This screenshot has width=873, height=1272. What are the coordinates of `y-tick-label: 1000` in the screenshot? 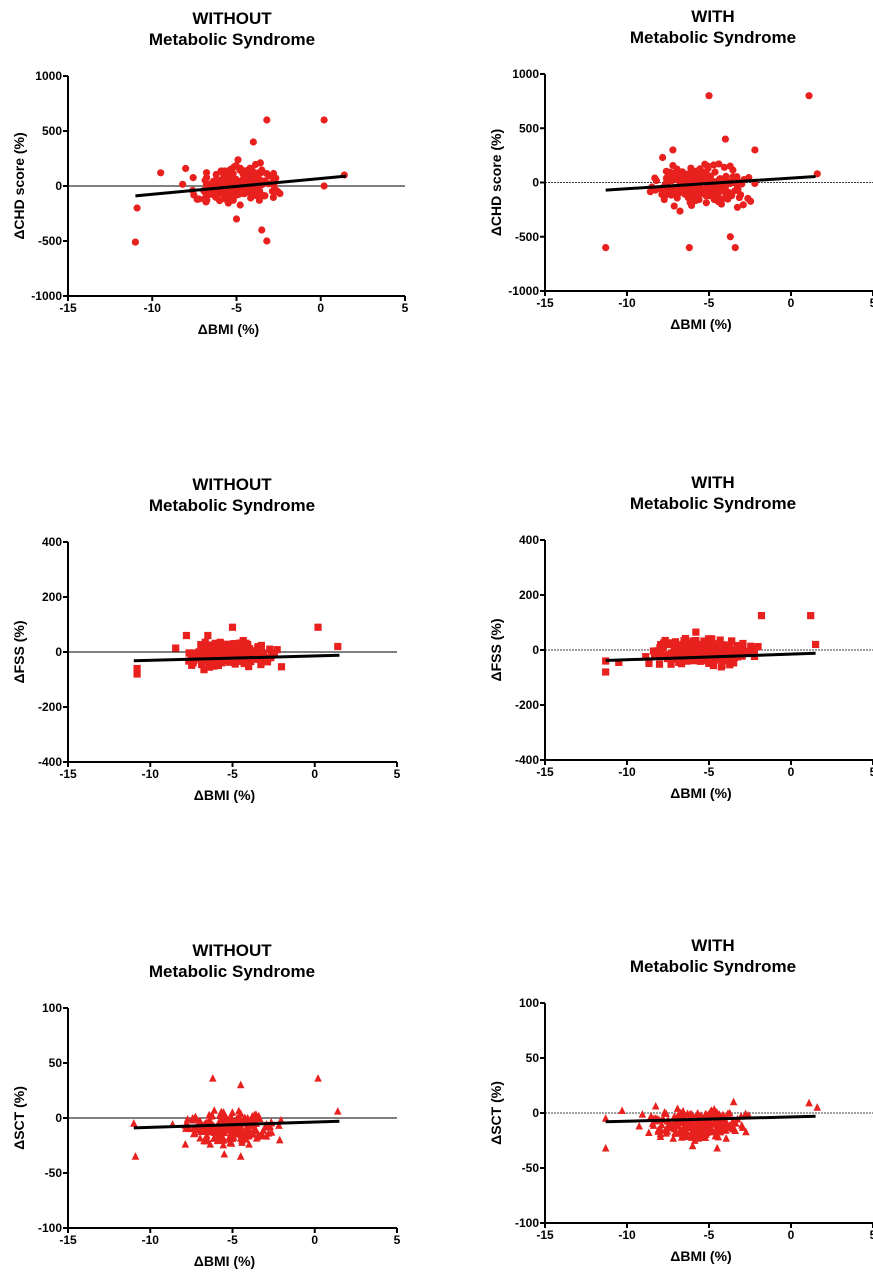 It's located at (48, 76).